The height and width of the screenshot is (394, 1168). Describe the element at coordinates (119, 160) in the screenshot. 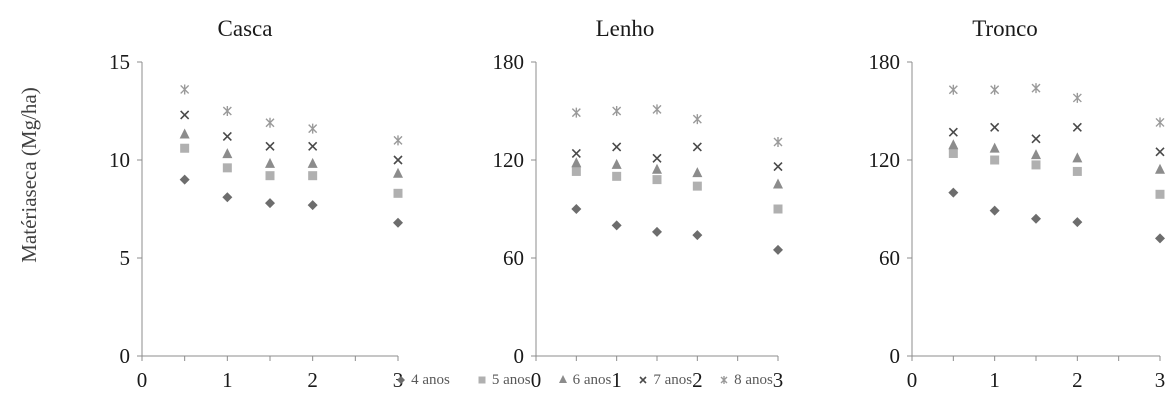

I see `y-tick-label: 10` at that location.